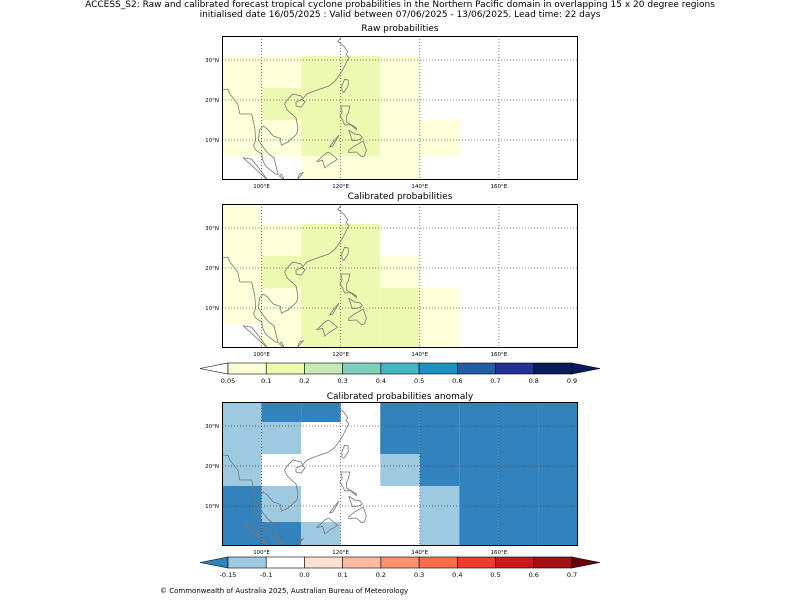  Describe the element at coordinates (572, 381) in the screenshot. I see `colorbar-tick-label: 0.9` at that location.